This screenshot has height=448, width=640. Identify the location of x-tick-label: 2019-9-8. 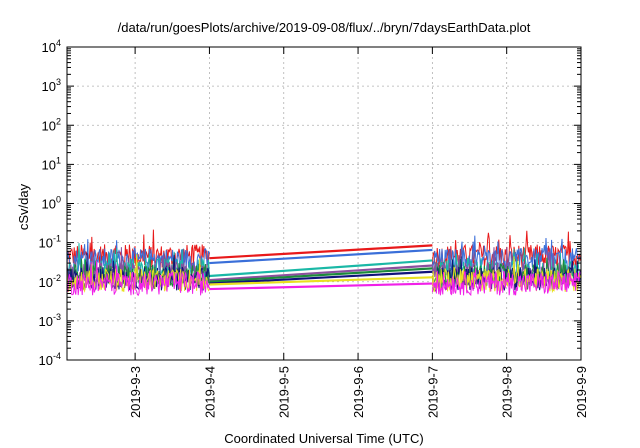
(507, 392).